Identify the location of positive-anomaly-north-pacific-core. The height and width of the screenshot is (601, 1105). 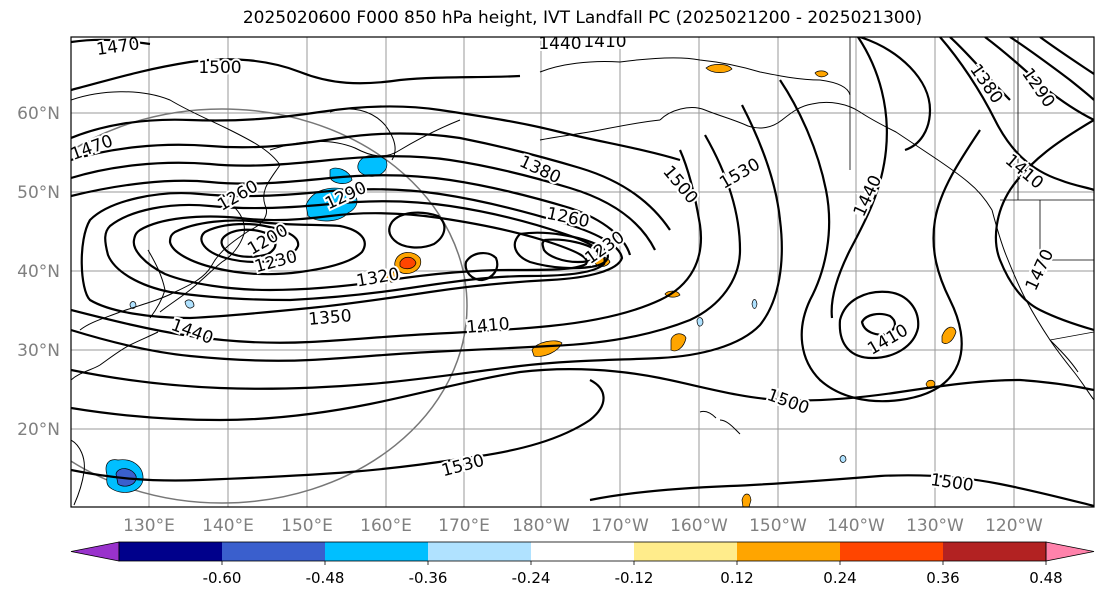
(408, 263).